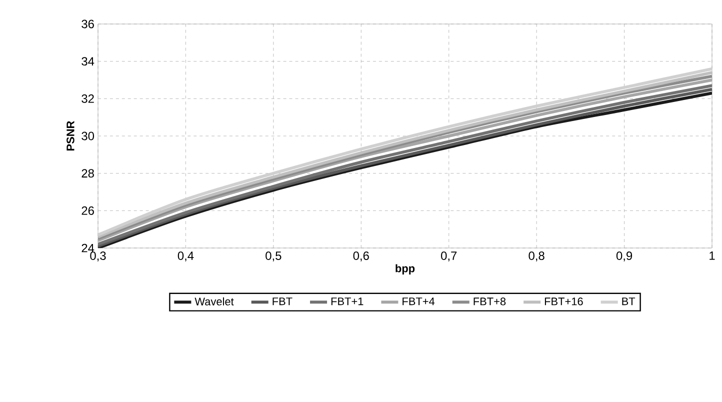 Image resolution: width=722 pixels, height=402 pixels. What do you see at coordinates (361, 257) in the screenshot?
I see `x-tick-label: 0,6` at bounding box center [361, 257].